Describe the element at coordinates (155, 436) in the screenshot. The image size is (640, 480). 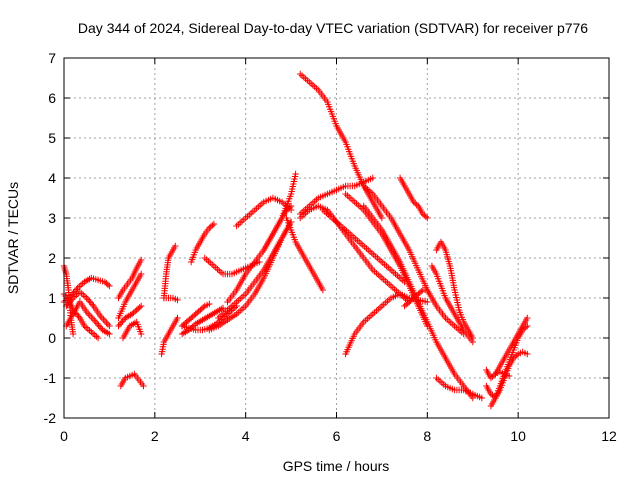
I see `x-tick-label: 2` at that location.